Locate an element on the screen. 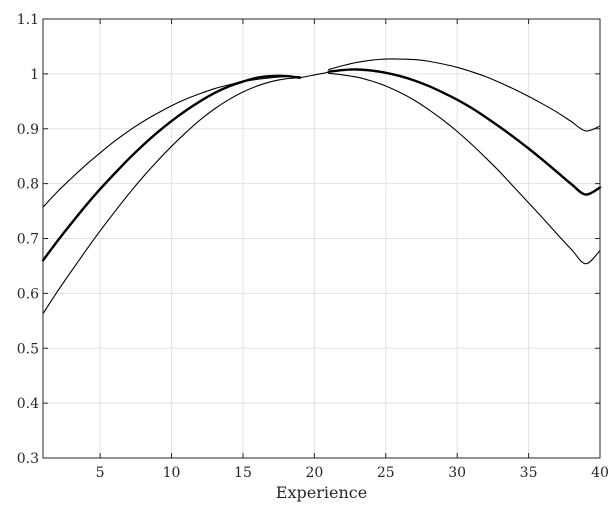 The image size is (613, 513). y-tick-label-6: 0.9 is located at coordinates (28, 130).